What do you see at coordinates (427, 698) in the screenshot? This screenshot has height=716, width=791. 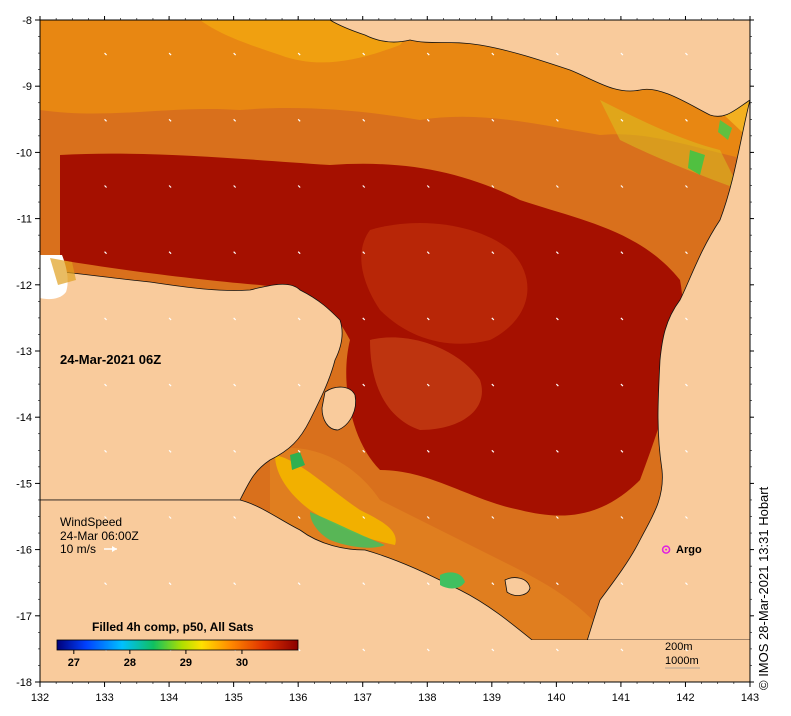 I see `lon-tick-label: 138` at bounding box center [427, 698].